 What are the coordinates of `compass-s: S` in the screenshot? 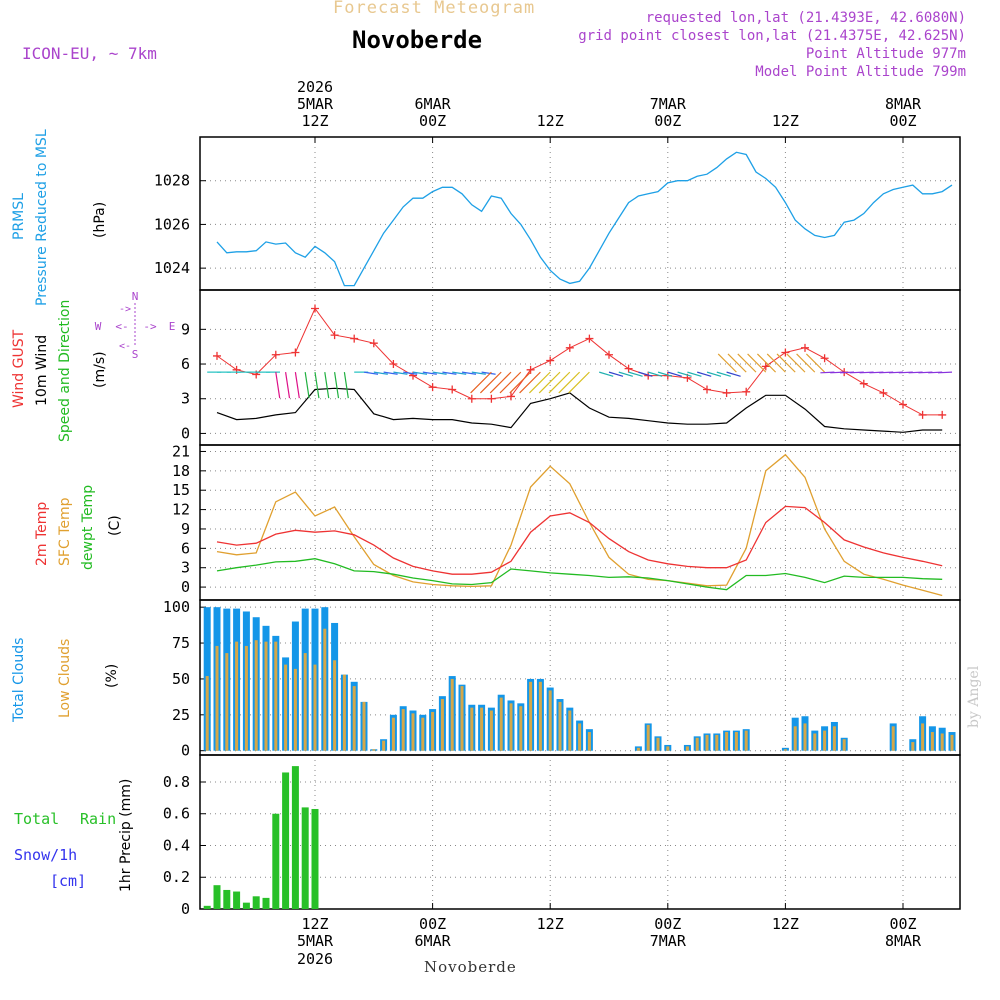 It's located at (135, 354).